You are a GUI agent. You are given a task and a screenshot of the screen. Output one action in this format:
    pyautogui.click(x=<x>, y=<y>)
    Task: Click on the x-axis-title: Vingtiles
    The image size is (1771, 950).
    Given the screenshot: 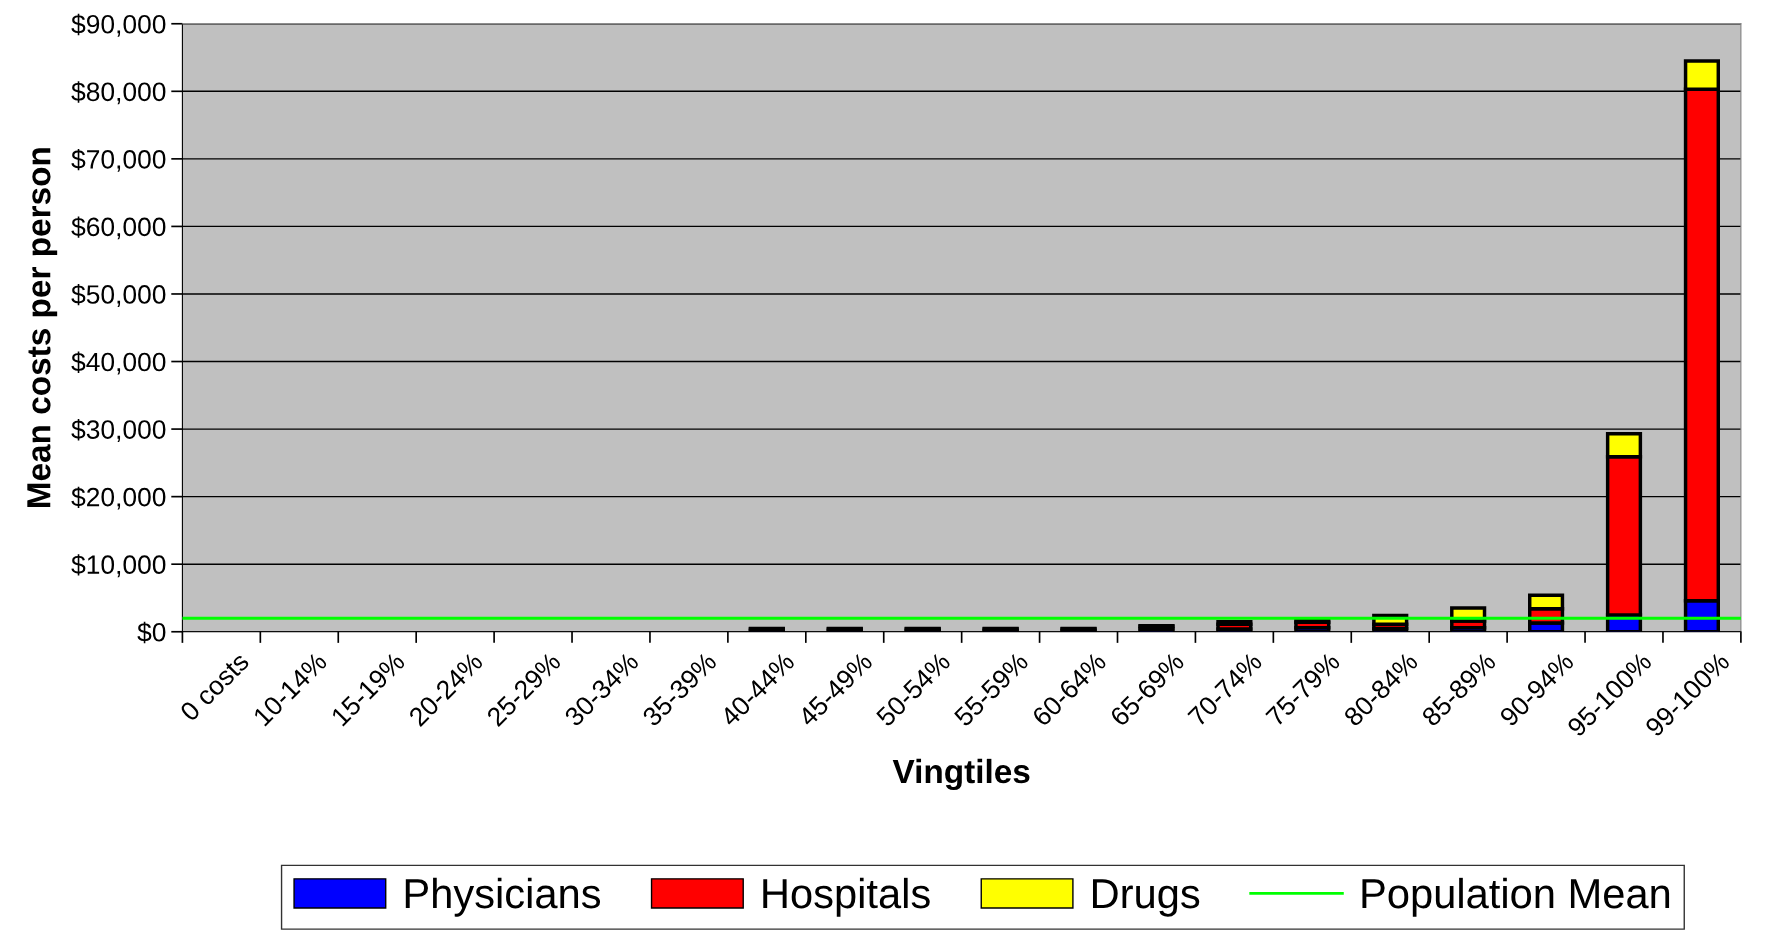 What is the action you would take?
    pyautogui.click(x=961, y=774)
    